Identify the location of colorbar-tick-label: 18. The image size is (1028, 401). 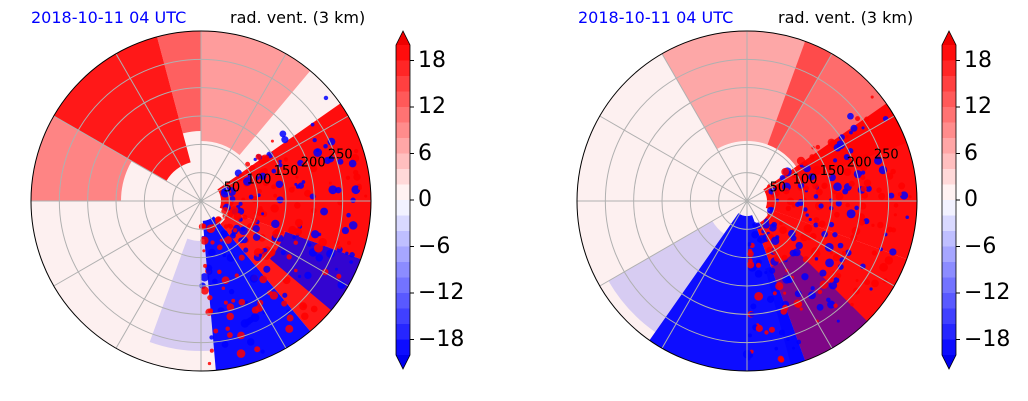
(978, 60).